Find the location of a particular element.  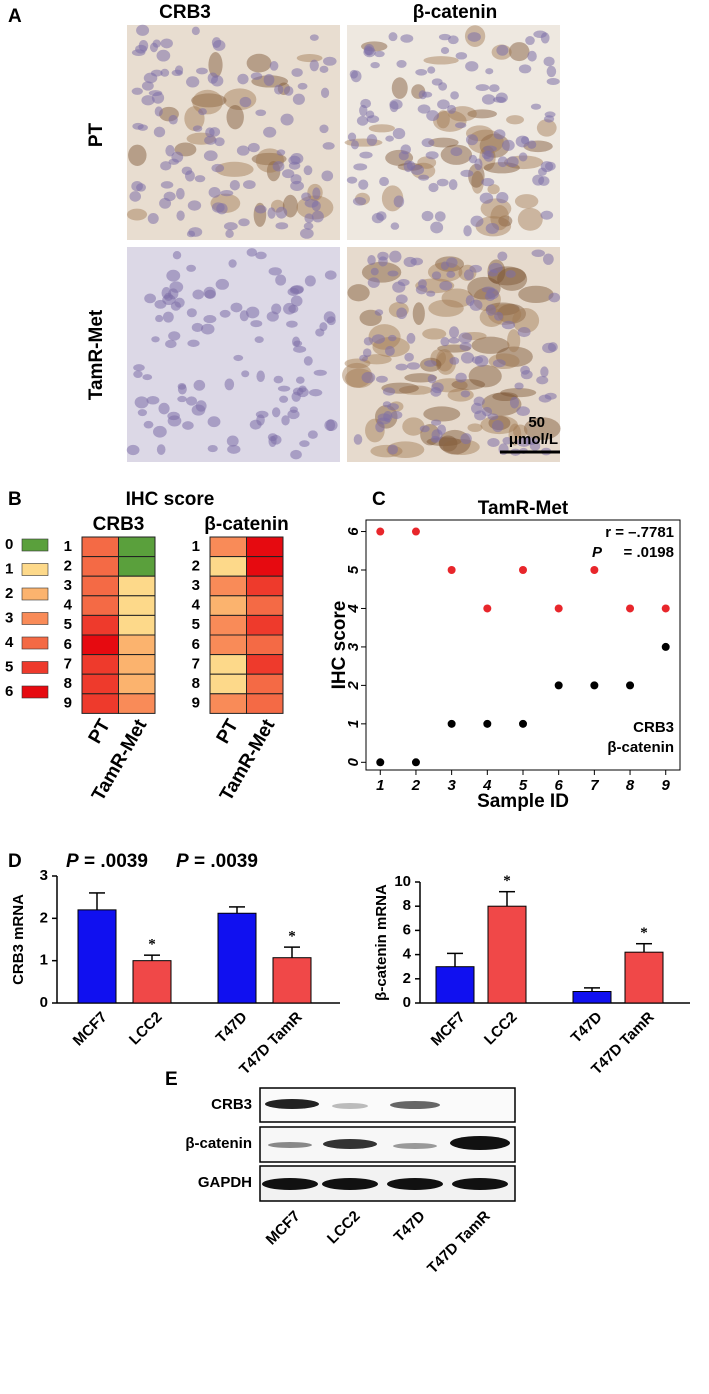

overlay: 50 μmol/L is located at coordinates (530, 434).